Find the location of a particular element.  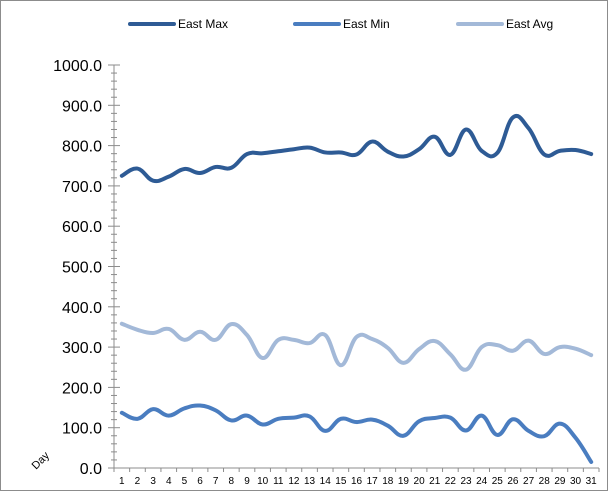

x-tick-label: 12 is located at coordinates (294, 481).